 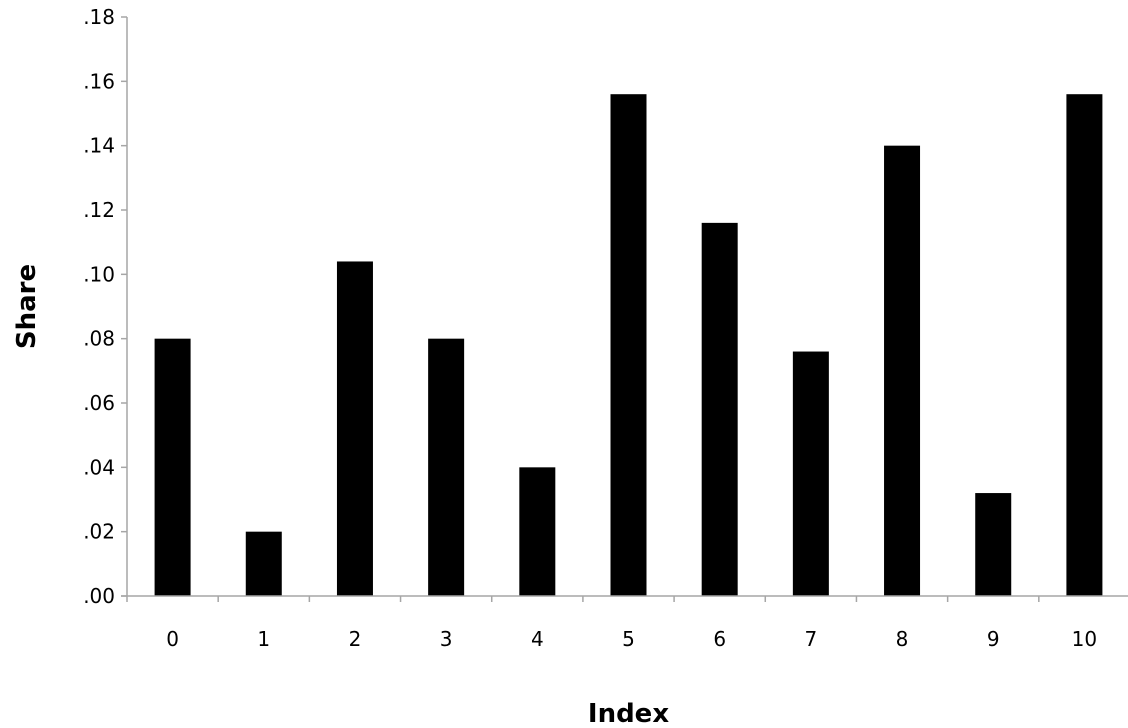 I want to click on x-tick-label: 5, so click(x=628, y=639).